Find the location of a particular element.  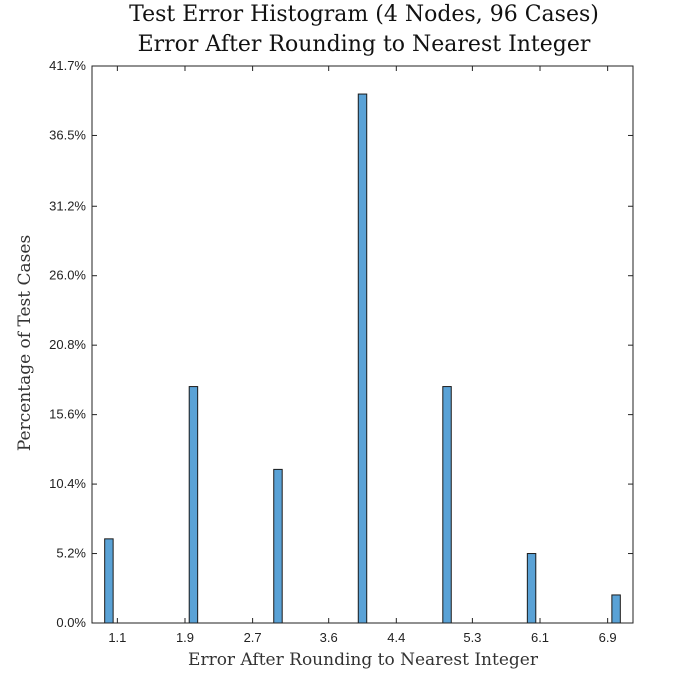

x-tick-label: 6.1 is located at coordinates (540, 637).